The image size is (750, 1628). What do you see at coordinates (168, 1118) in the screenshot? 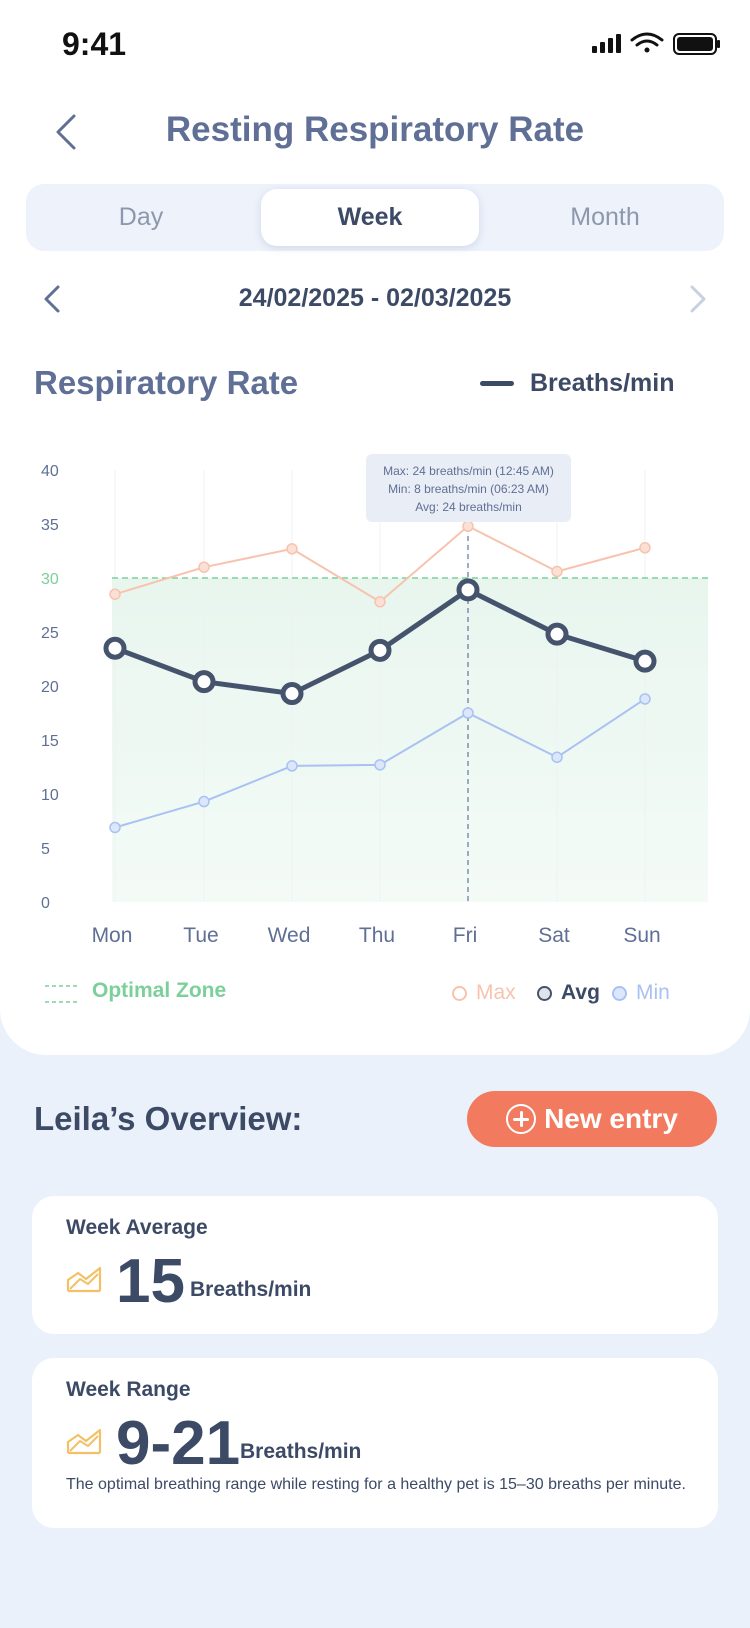
I see `overview-title: Leila’s Overview:` at bounding box center [168, 1118].